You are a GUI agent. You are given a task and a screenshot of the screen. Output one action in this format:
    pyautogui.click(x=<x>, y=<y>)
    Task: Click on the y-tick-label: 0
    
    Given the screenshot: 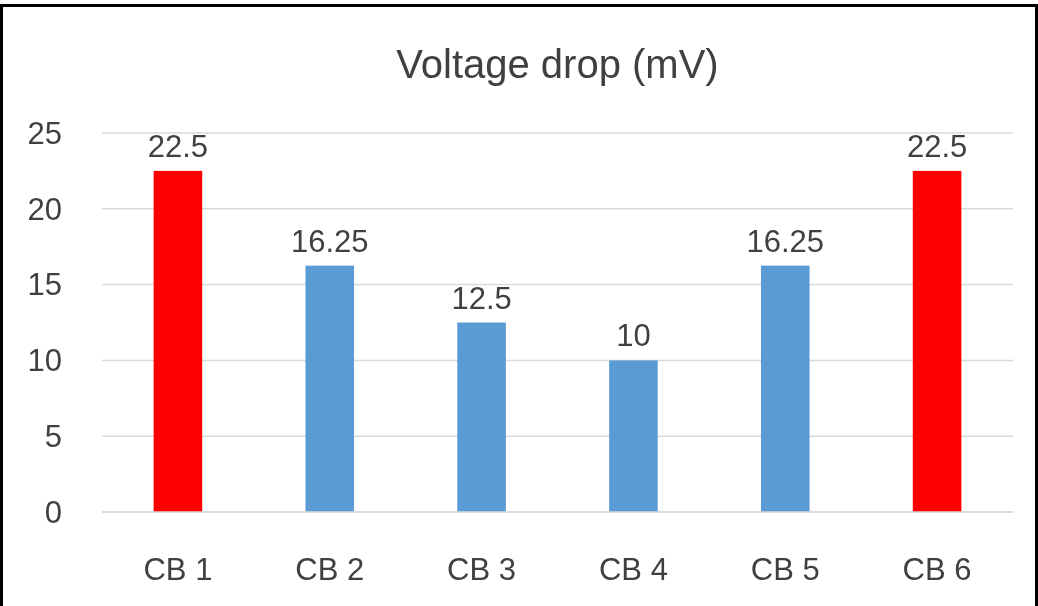 What is the action you would take?
    pyautogui.click(x=53, y=512)
    